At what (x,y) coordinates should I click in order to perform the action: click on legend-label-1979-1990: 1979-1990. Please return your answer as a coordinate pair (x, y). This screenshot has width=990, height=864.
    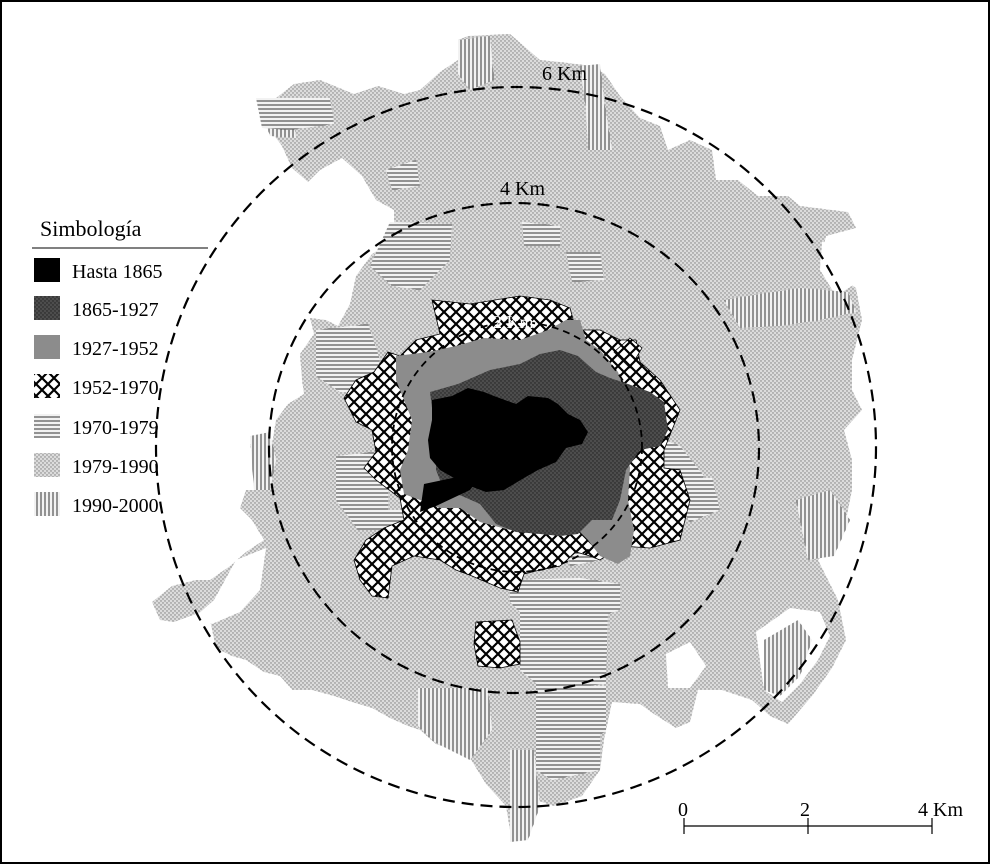
    Looking at the image, I should click on (115, 467).